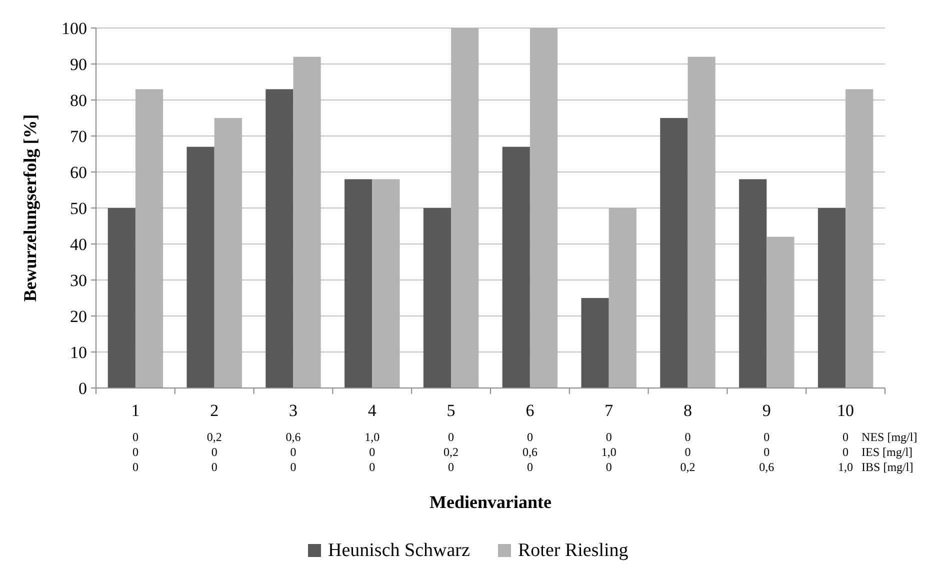 The height and width of the screenshot is (587, 937). Describe the element at coordinates (78, 172) in the screenshot. I see `y-tick-label: 60` at that location.